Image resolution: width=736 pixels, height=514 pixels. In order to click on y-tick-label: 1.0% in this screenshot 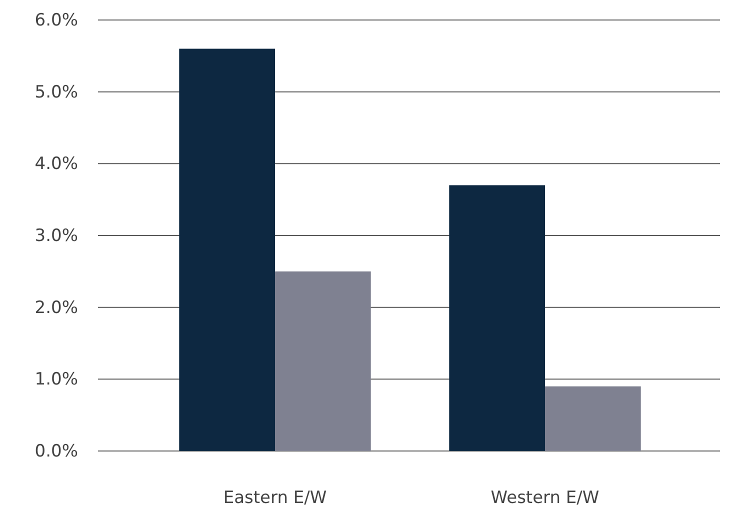, I will do `click(56, 380)`.